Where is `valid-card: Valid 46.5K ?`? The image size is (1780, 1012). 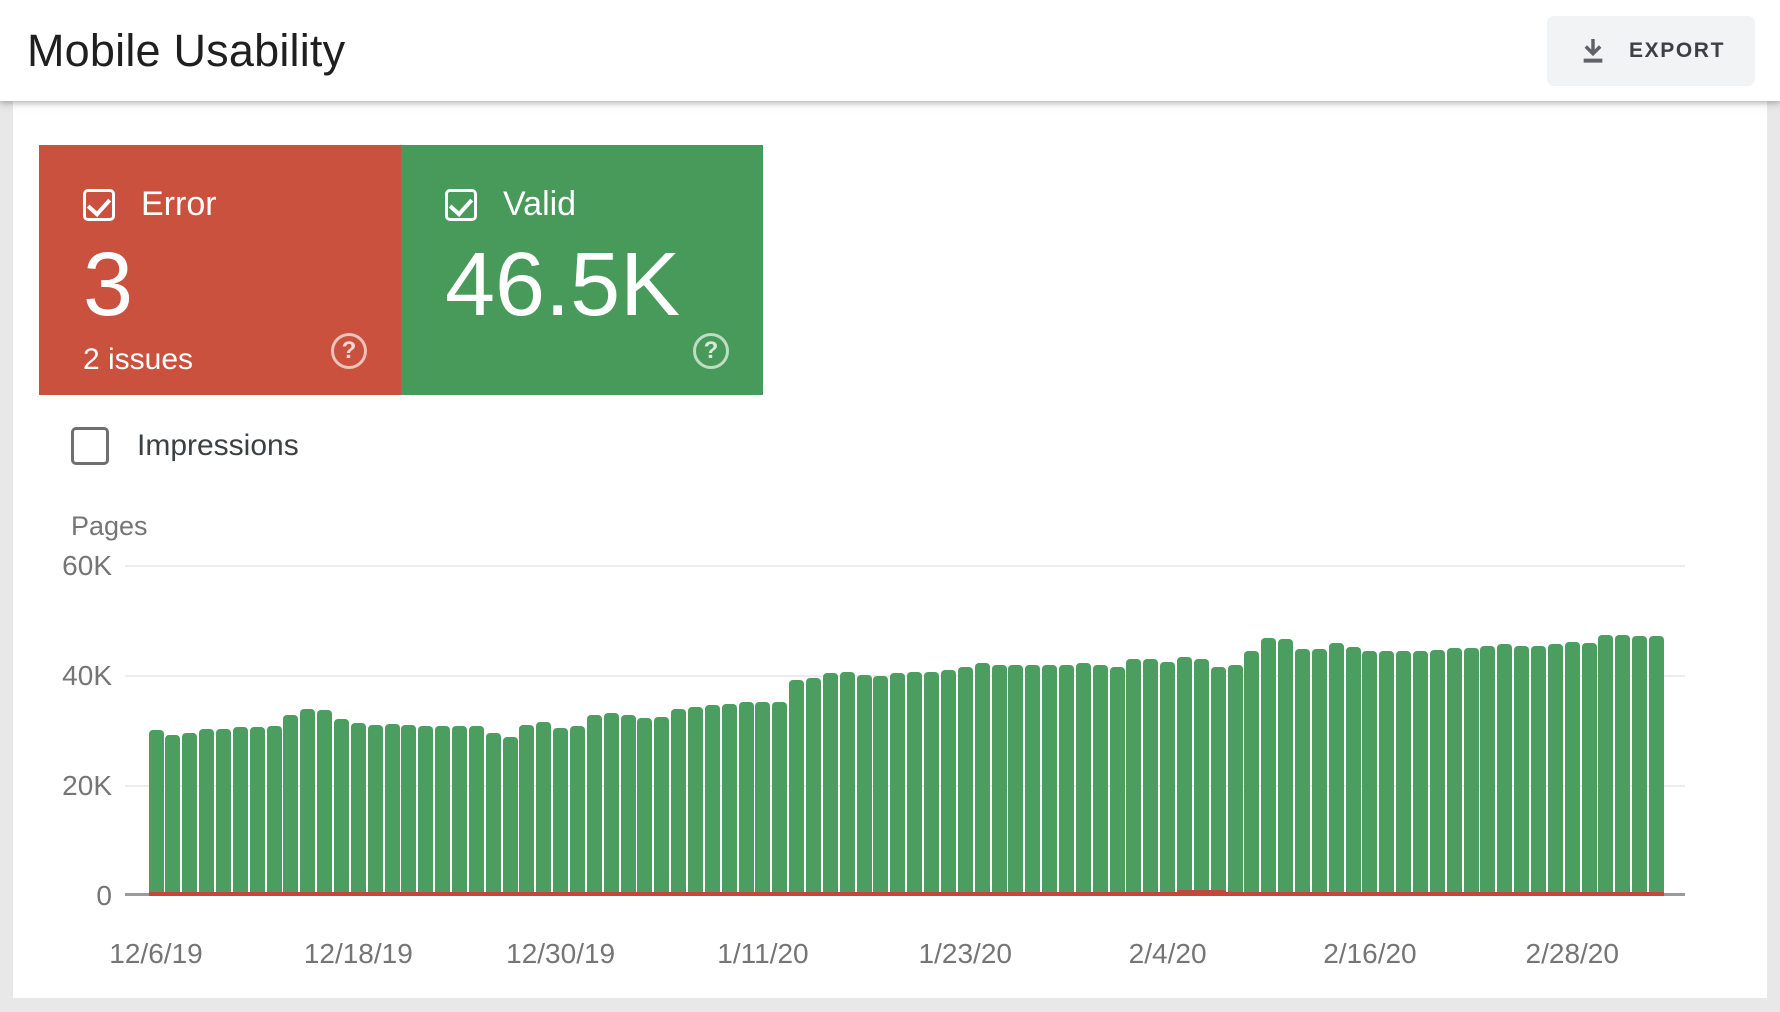
valid-card: Valid 46.5K ? is located at coordinates (582, 270).